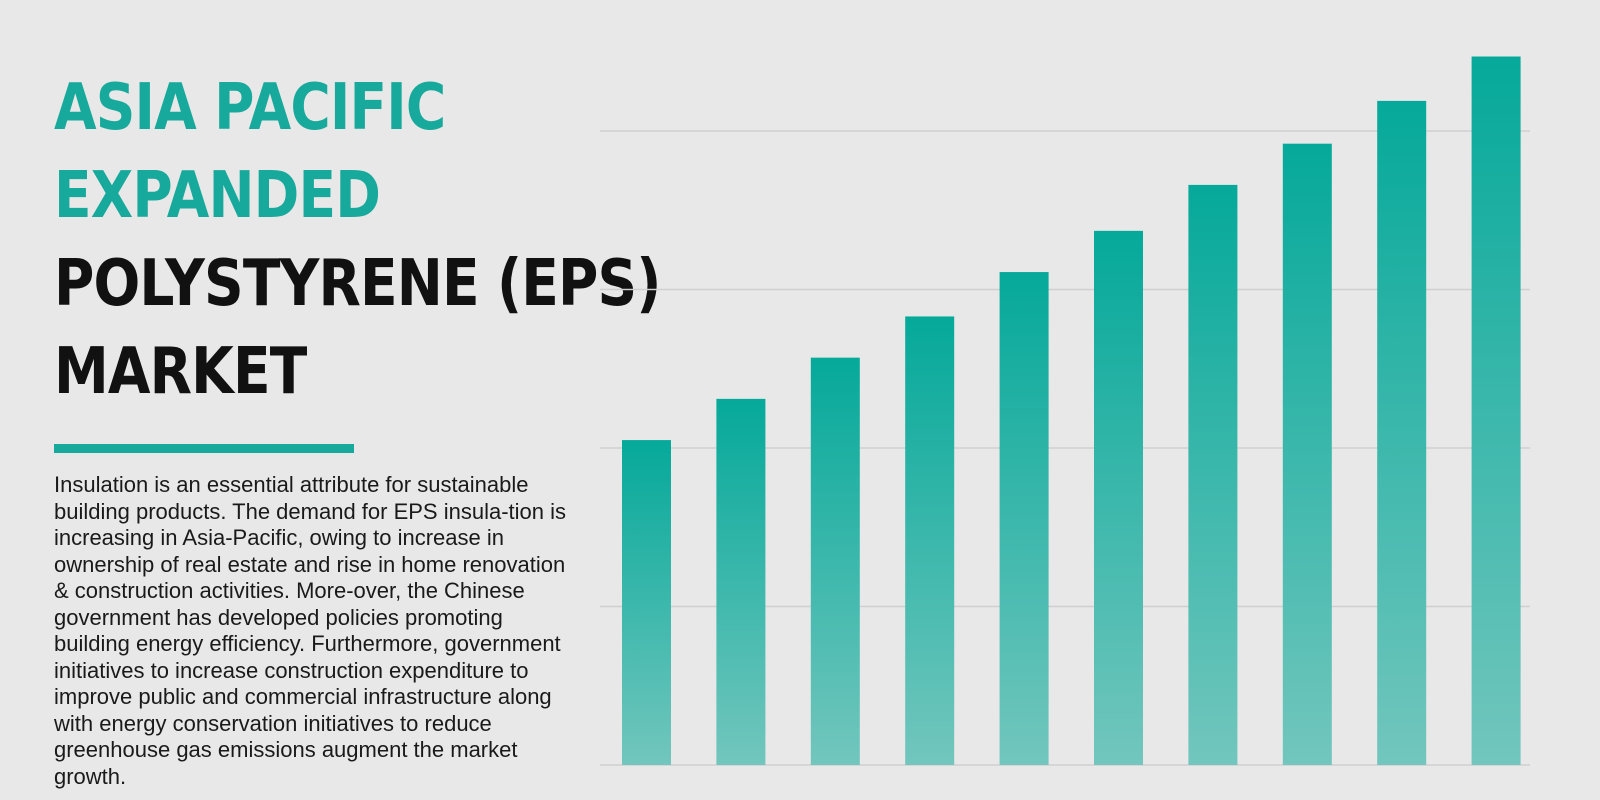 This screenshot has width=1600, height=800. Describe the element at coordinates (180, 372) in the screenshot. I see `title-line-4: MARKET` at that location.